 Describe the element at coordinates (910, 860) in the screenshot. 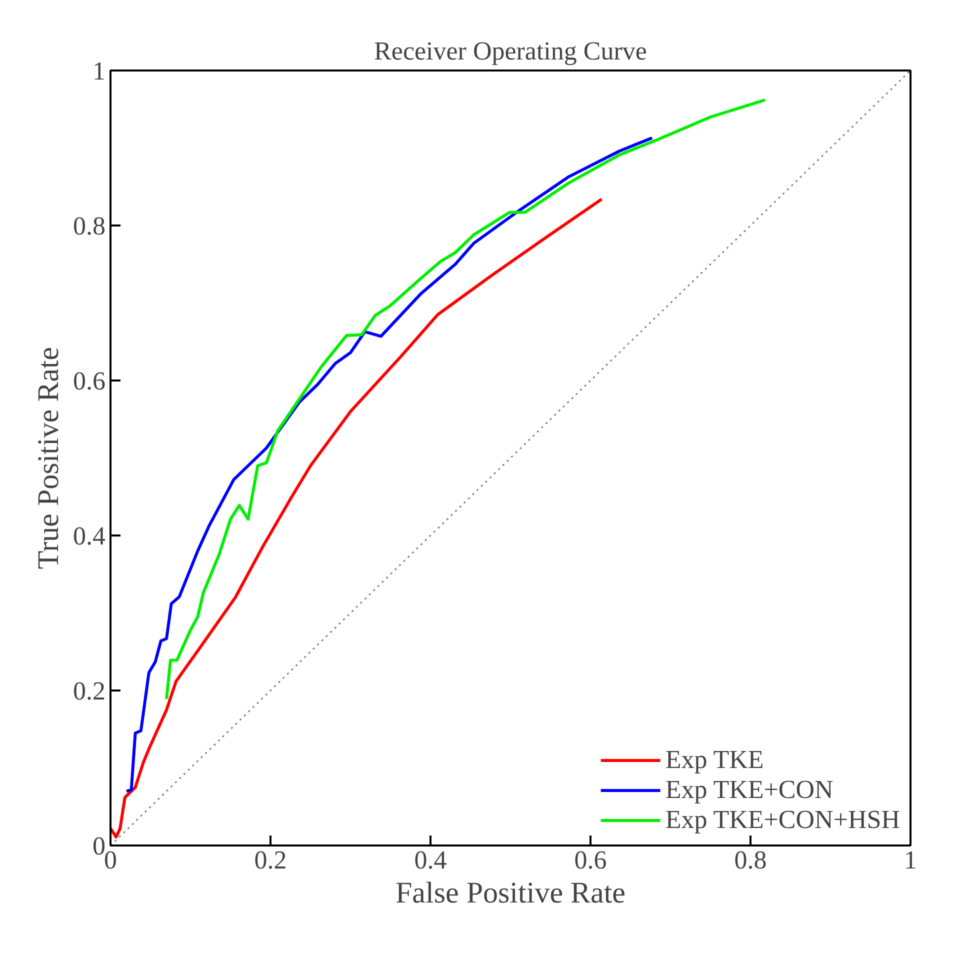

I see `x-tick-label: 1` at that location.